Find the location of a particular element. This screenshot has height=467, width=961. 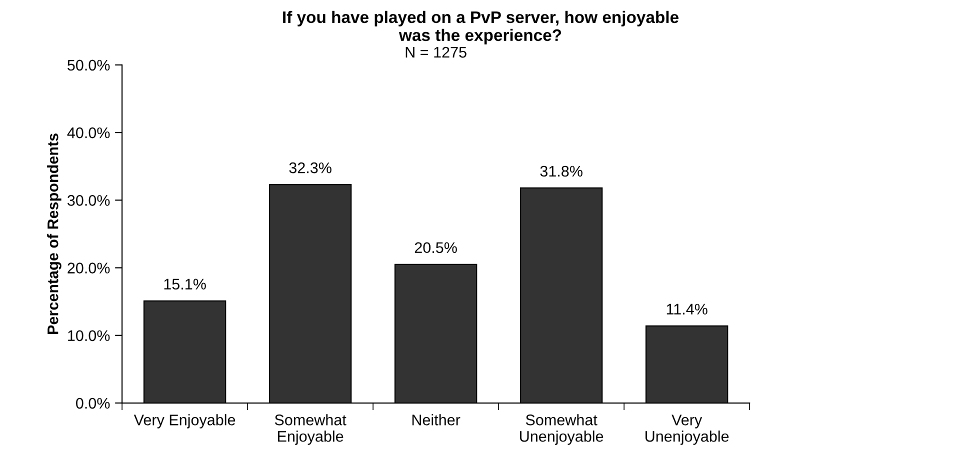

x-tick-label: Neither is located at coordinates (436, 420).